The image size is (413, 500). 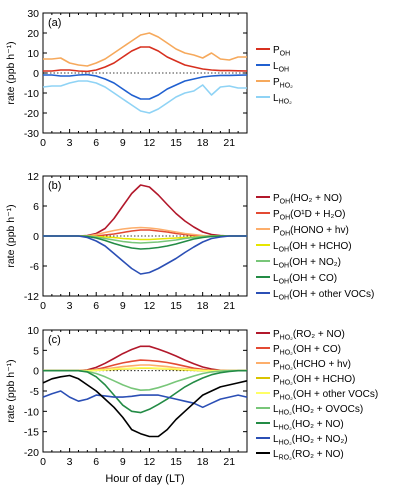 What do you see at coordinates (323, 295) in the screenshot?
I see `legend-label: LOH(OH + other VOCs)` at bounding box center [323, 295].